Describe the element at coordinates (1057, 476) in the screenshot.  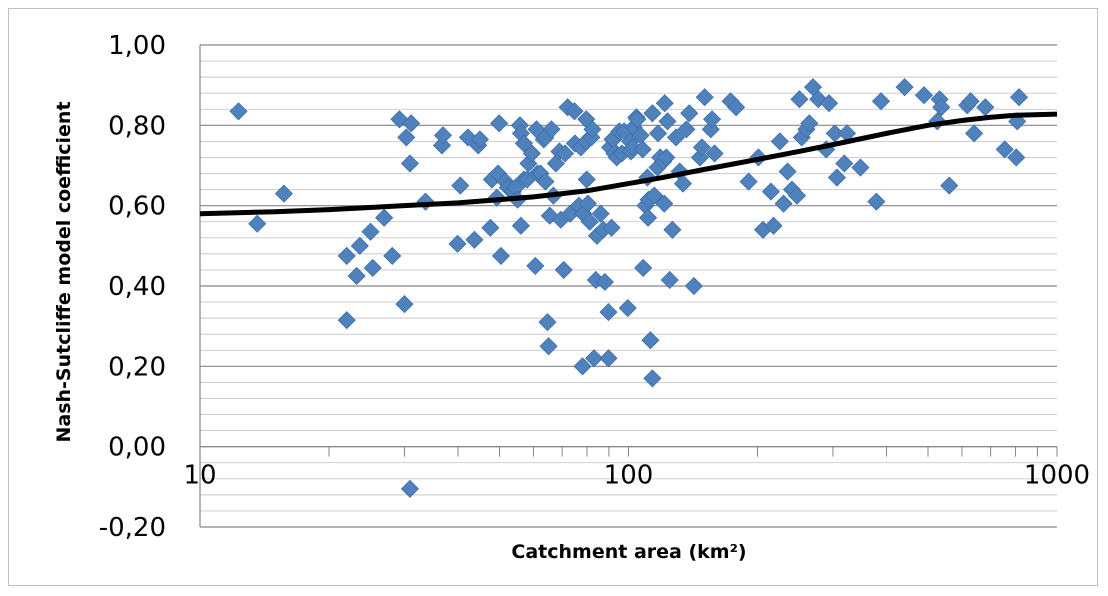
I see `x-tick-label: 1000` at that location.